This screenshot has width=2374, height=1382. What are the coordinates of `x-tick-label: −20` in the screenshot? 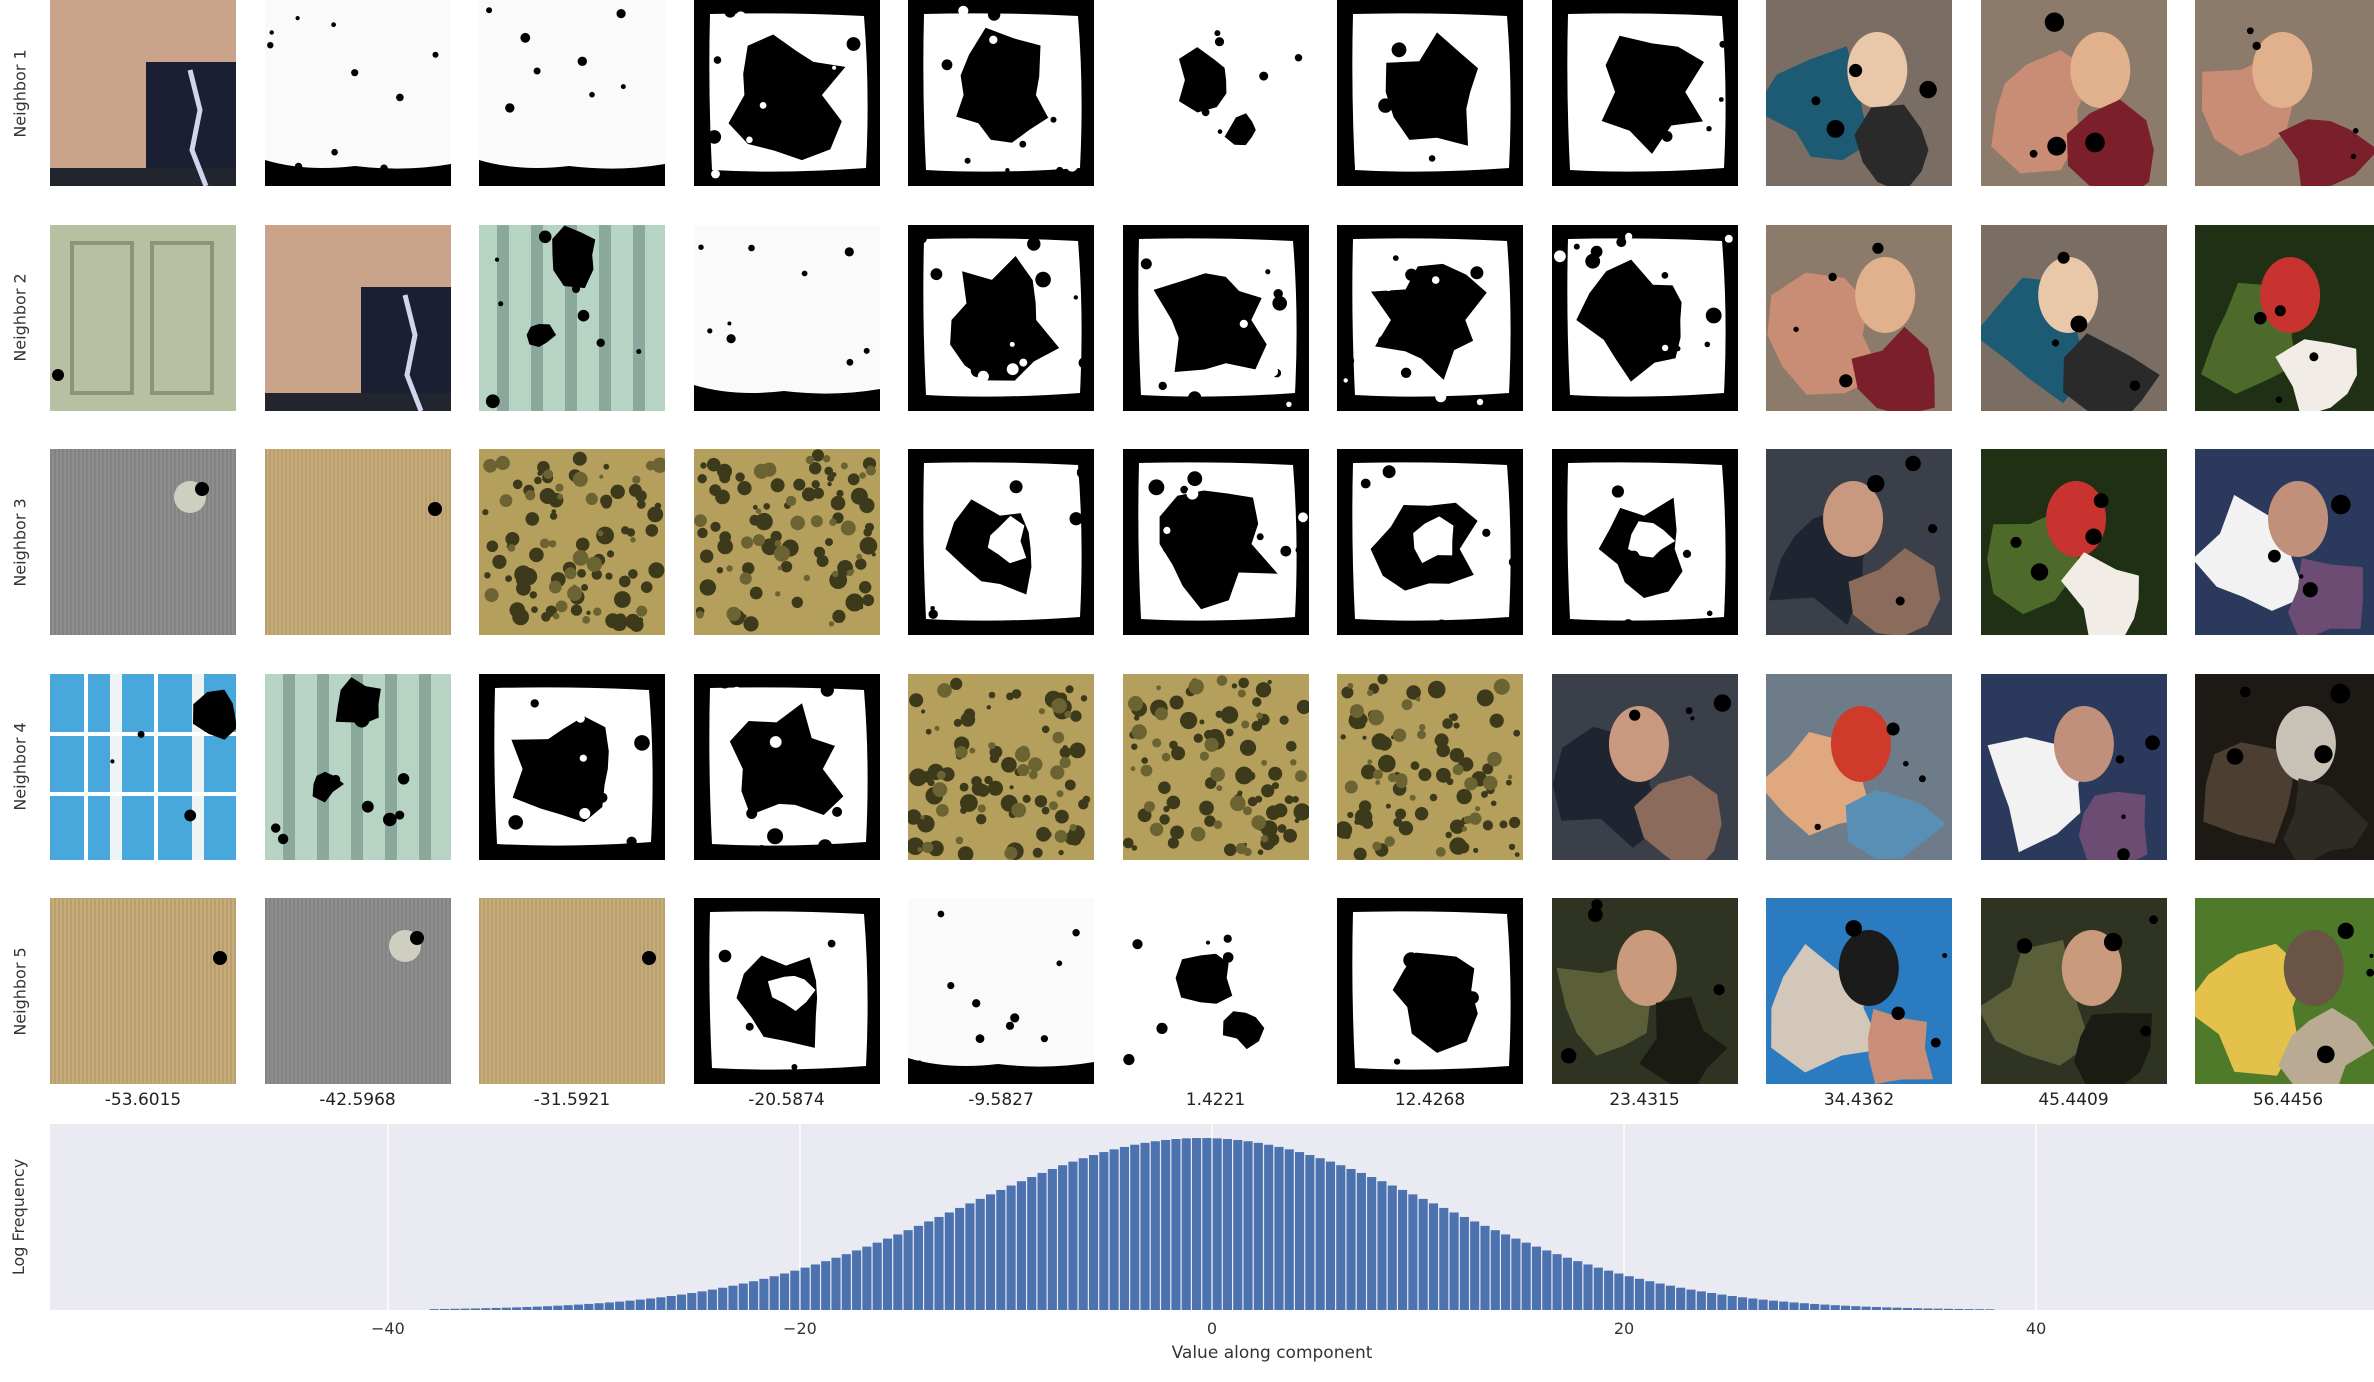 It's located at (800, 1328).